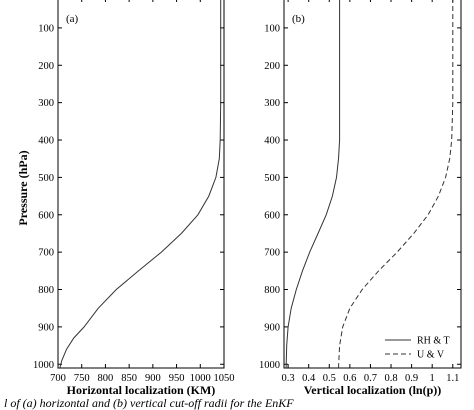 Image resolution: width=474 pixels, height=410 pixels. I want to click on x-tick-label: 1000, so click(200, 378).